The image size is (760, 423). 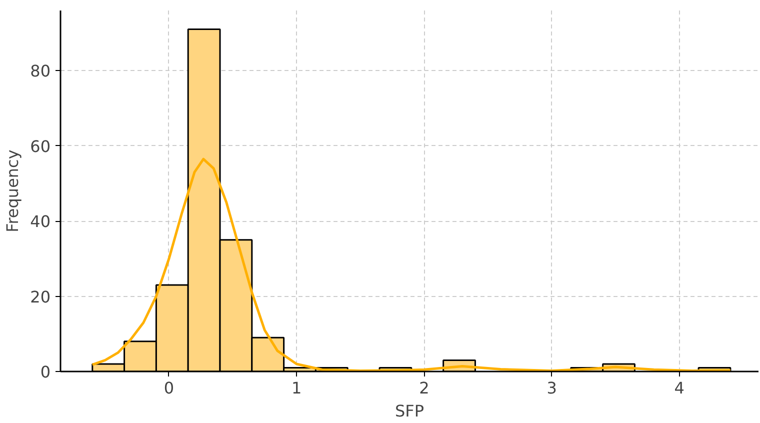 What do you see at coordinates (12, 191) in the screenshot?
I see `y-axis-title: Frequency` at bounding box center [12, 191].